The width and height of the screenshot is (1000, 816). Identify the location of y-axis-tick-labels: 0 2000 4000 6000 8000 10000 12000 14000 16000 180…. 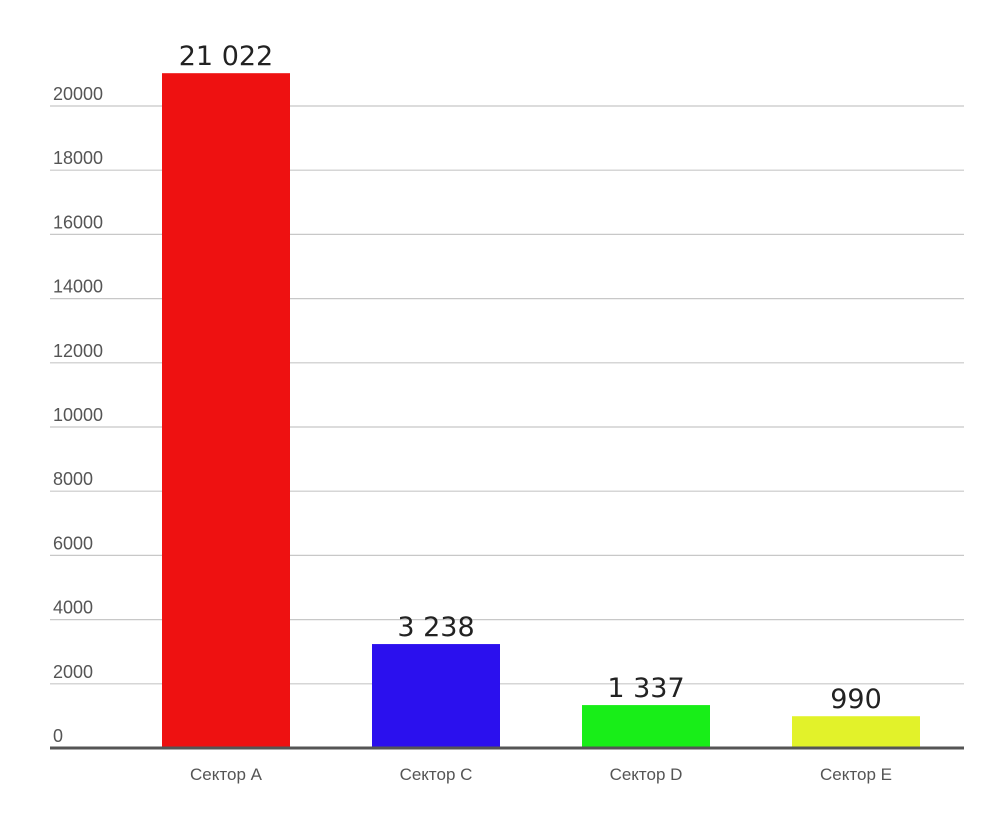
(78, 415).